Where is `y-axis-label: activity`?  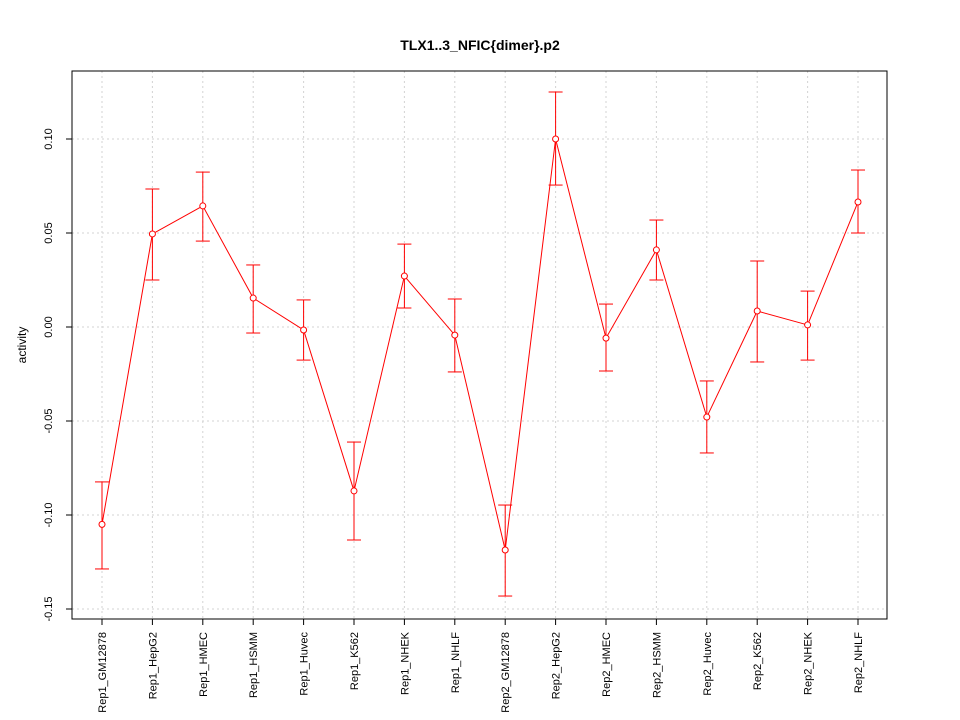 y-axis-label: activity is located at coordinates (22, 345).